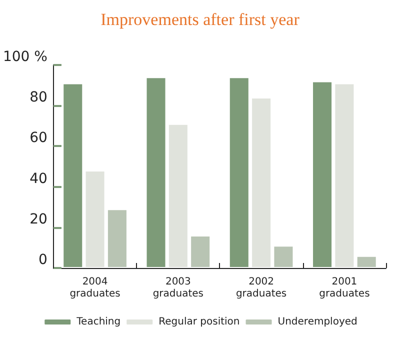 This screenshot has width=400, height=346. Describe the element at coordinates (261, 288) in the screenshot. I see `x-tick-label: 2002 graduates` at that location.